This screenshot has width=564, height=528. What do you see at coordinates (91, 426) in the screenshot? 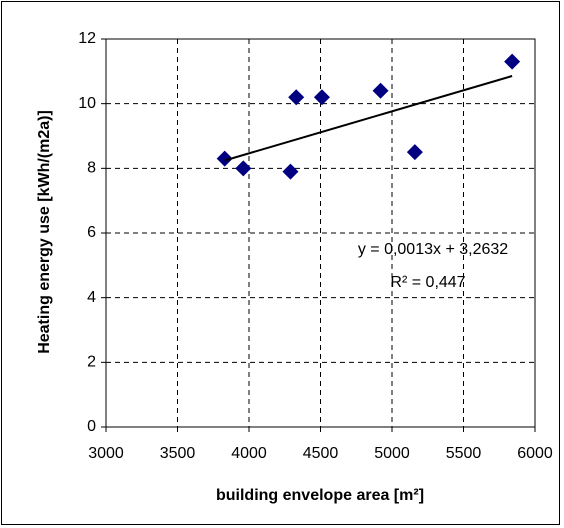
I see `y-tick-label: 0` at bounding box center [91, 426].